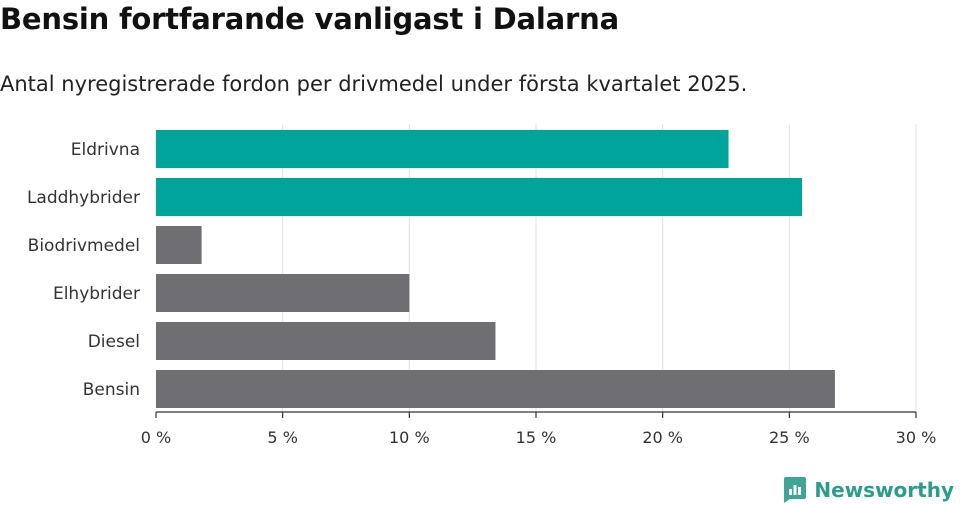  I want to click on category-label: Diesel, so click(114, 342).